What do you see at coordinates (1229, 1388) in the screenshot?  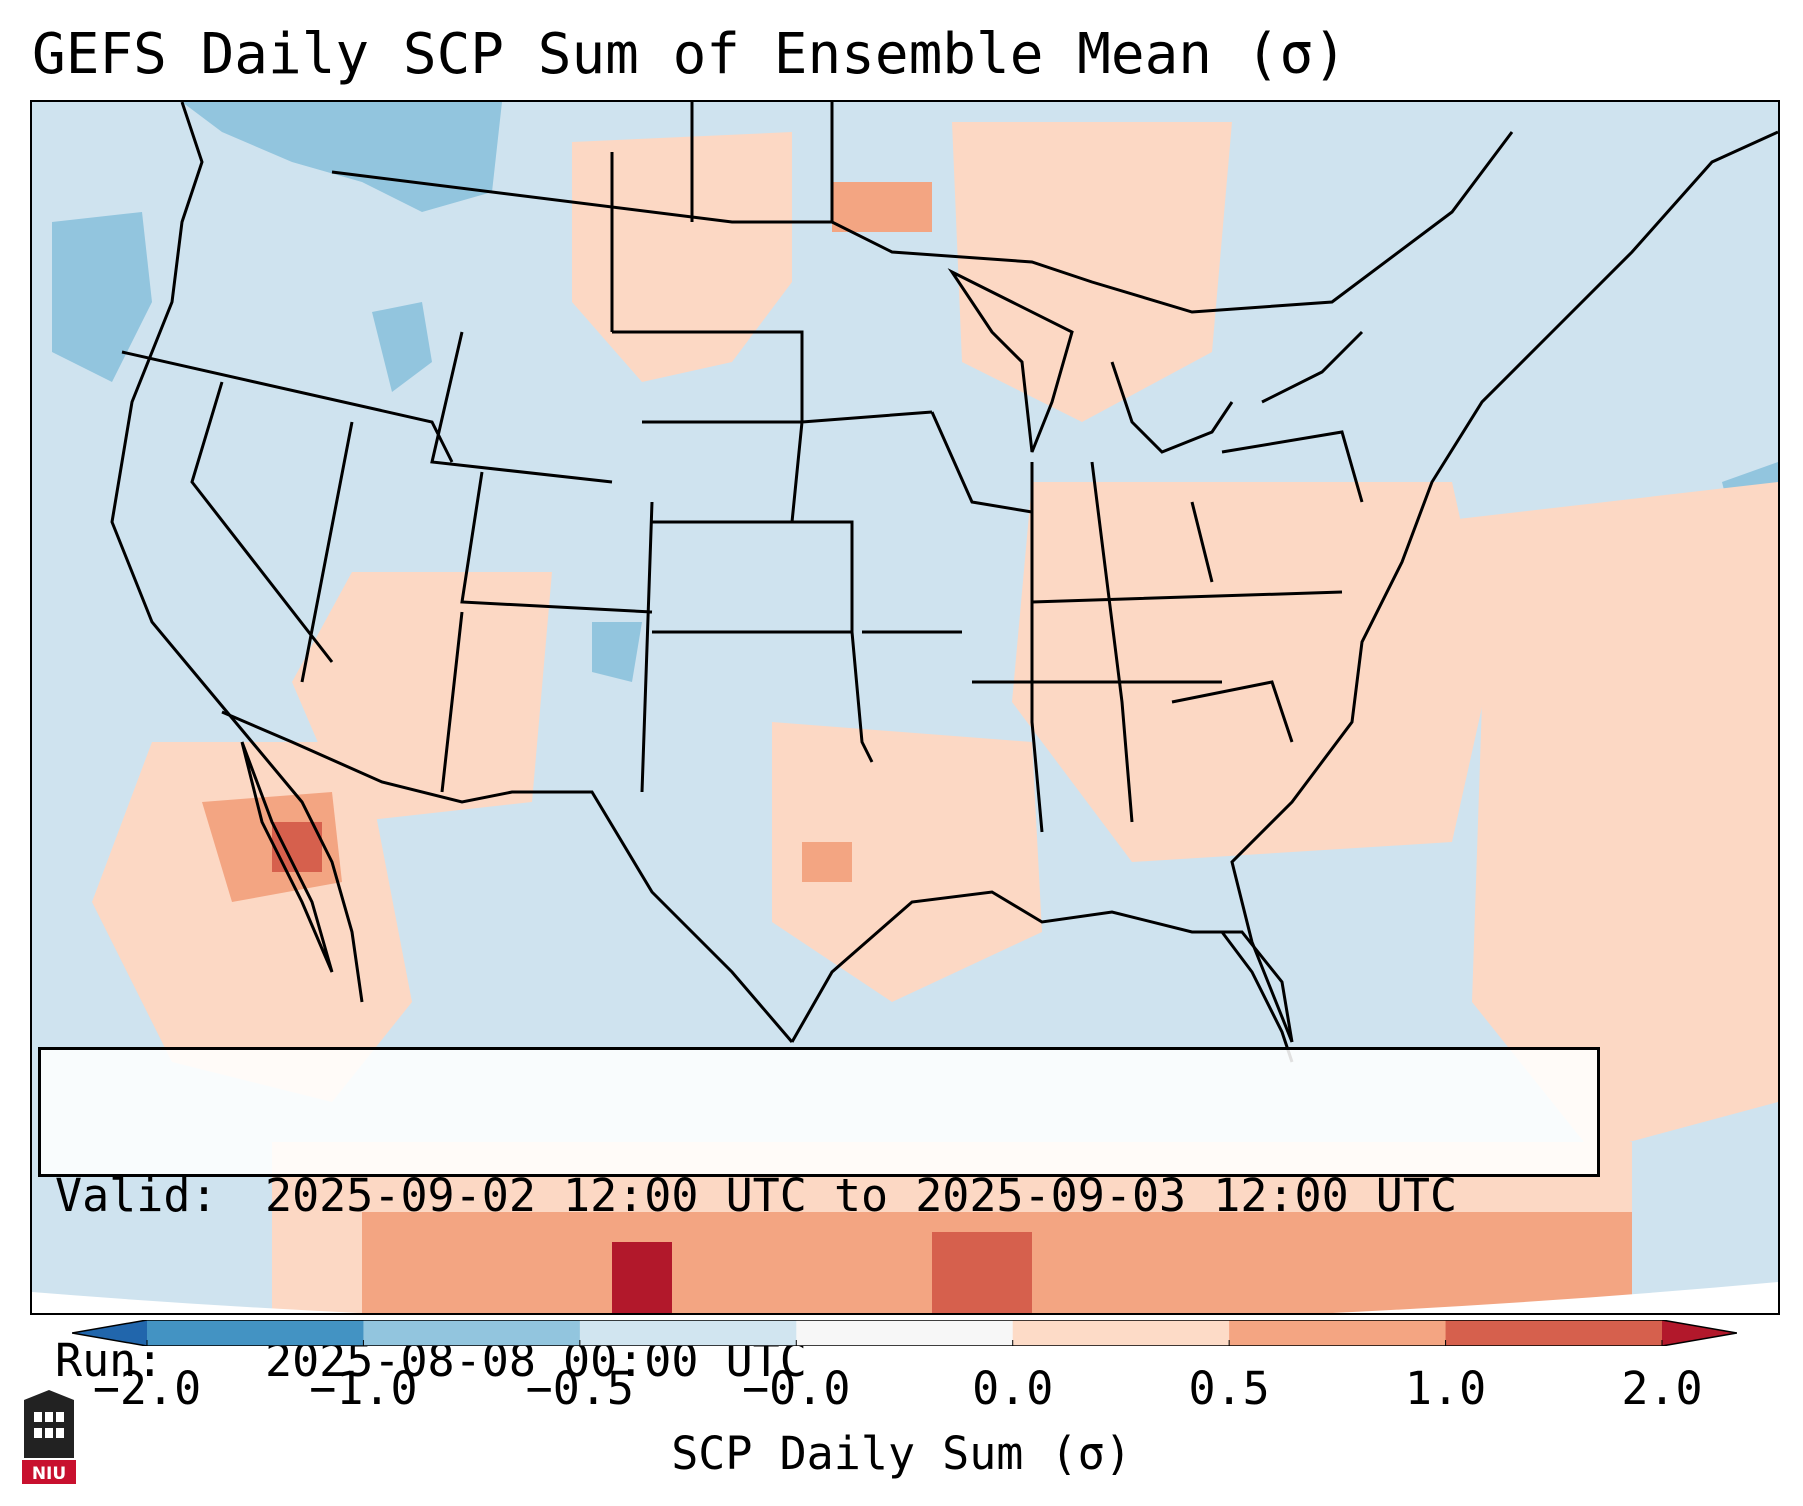 I see `colorbar-tick-label: 0.5` at bounding box center [1229, 1388].